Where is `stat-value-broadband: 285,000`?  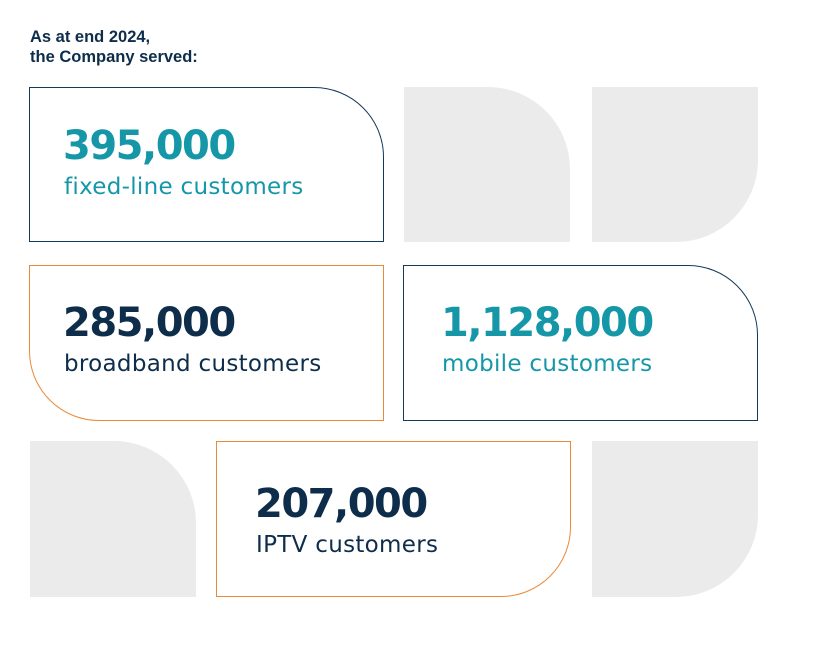
stat-value-broadband: 285,000 is located at coordinates (149, 323).